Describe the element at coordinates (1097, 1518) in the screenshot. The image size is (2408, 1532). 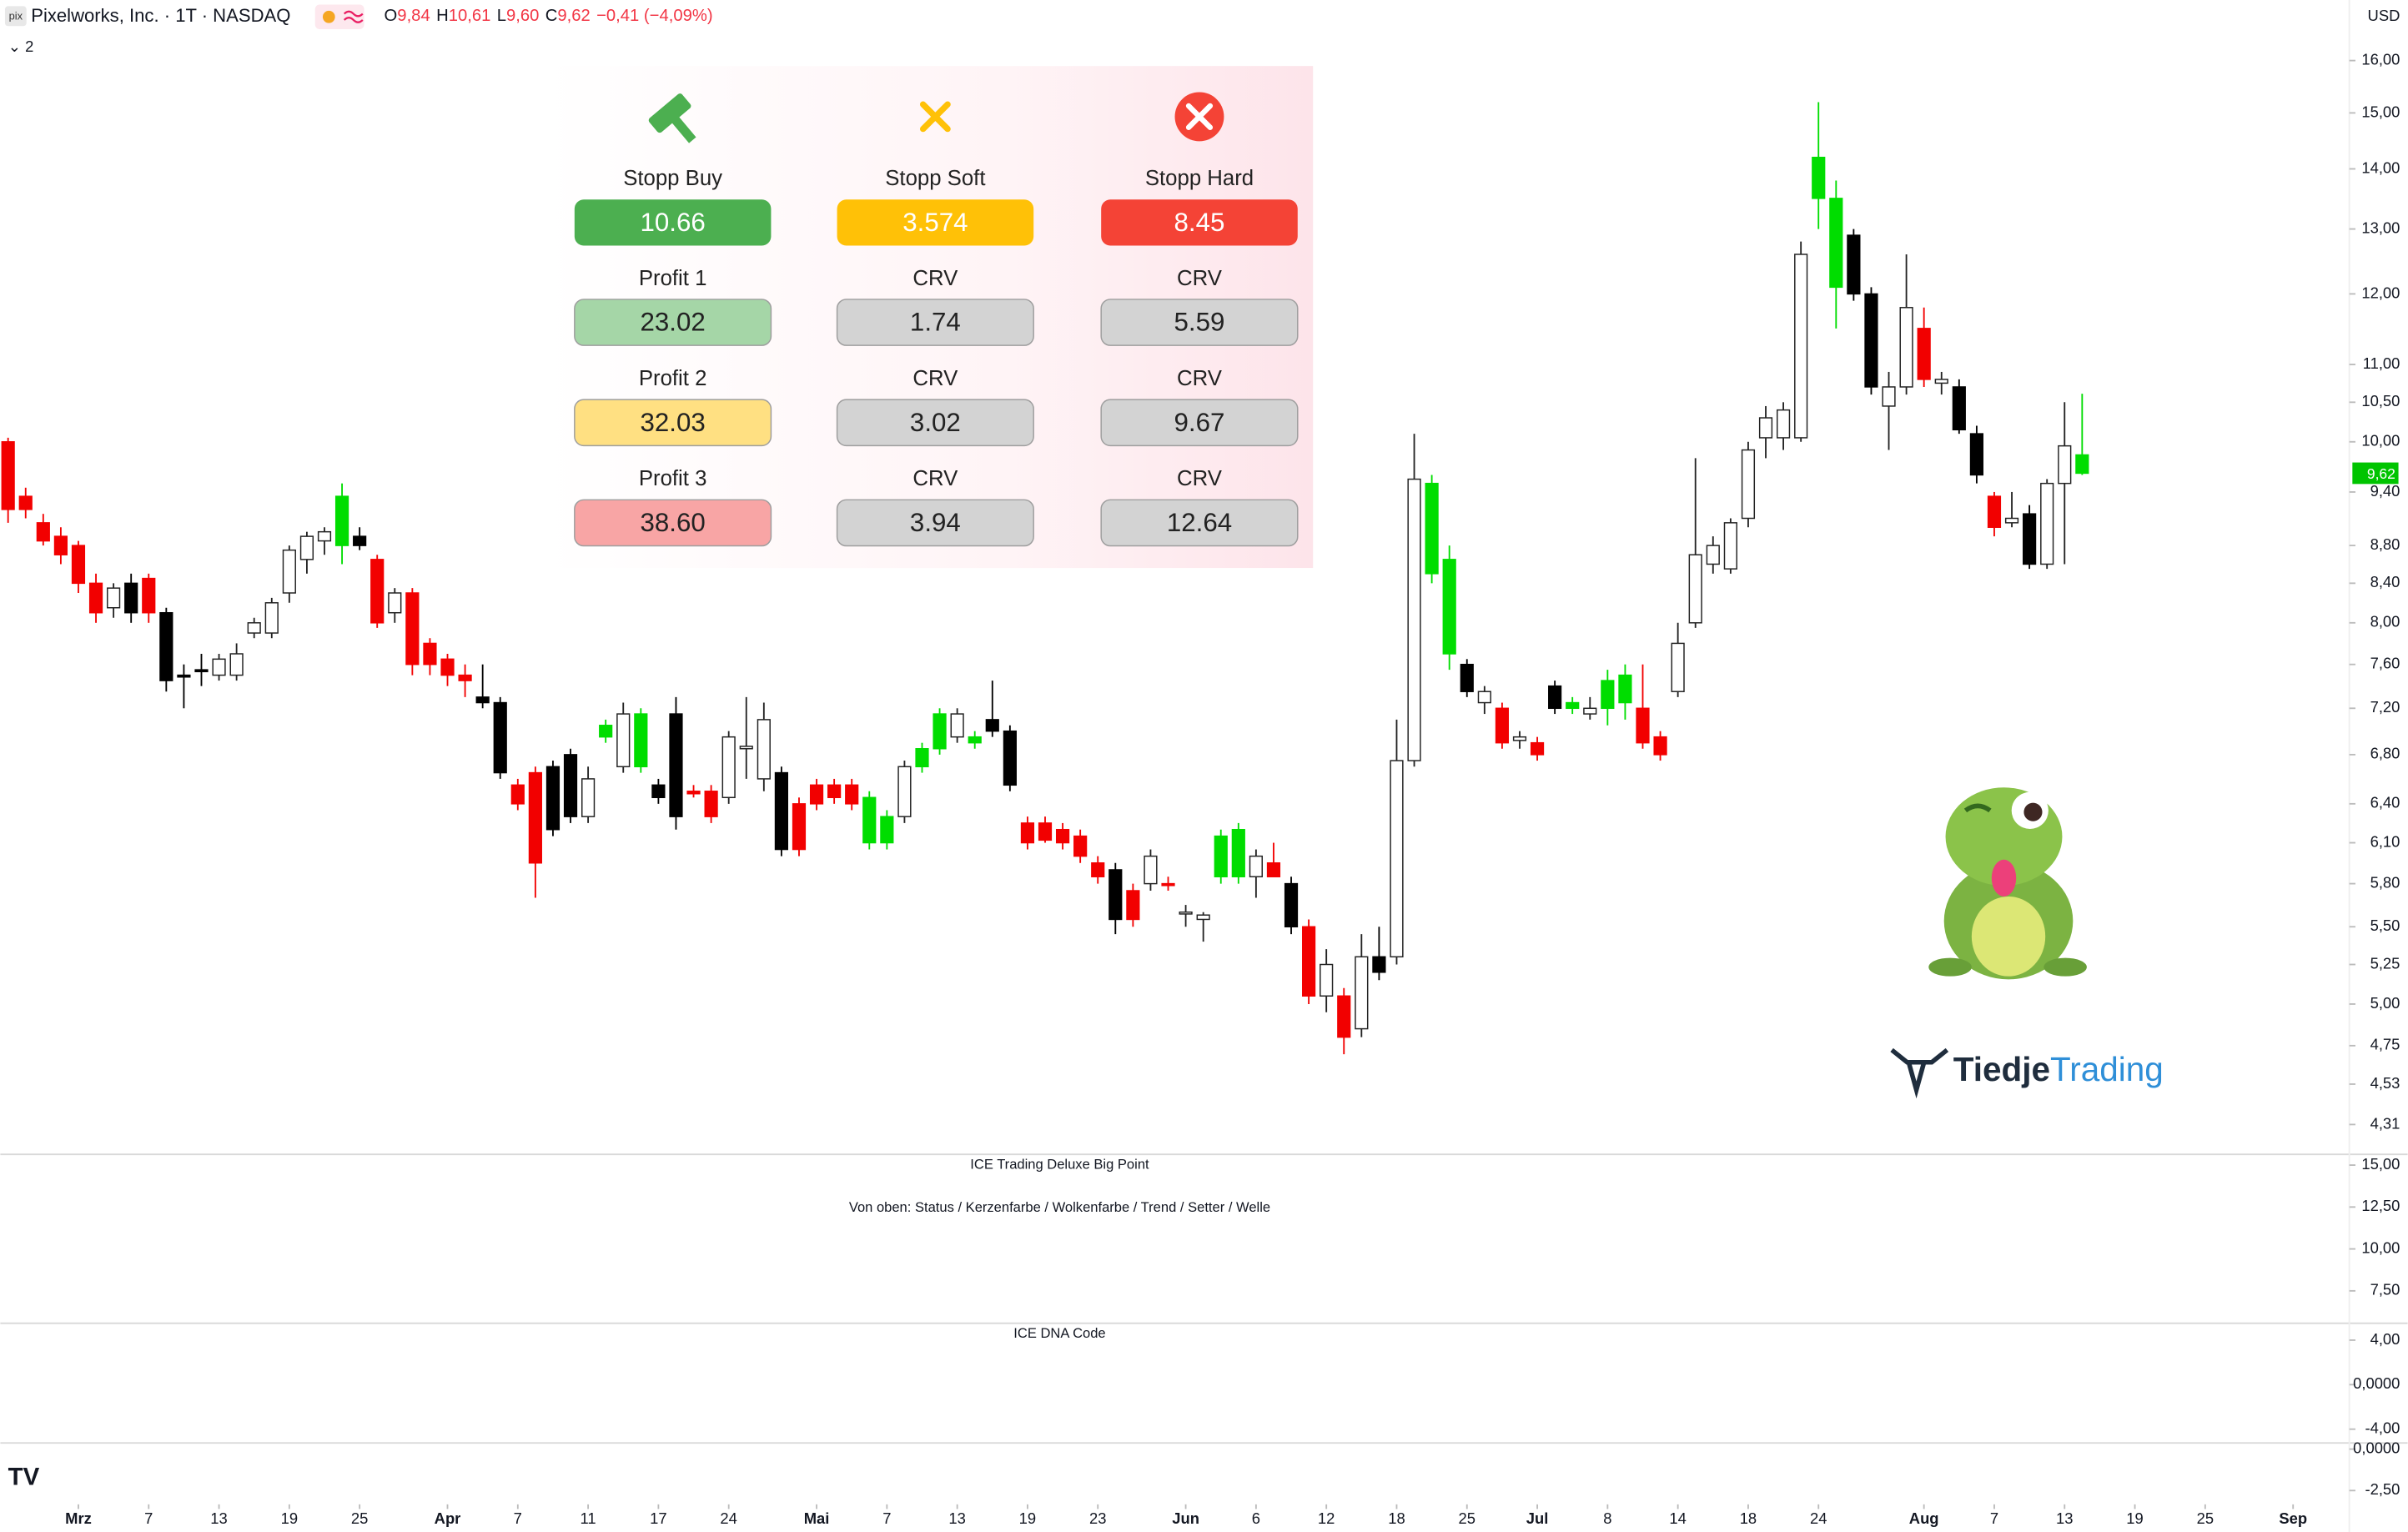
I see `x-tick-label: 23` at that location.